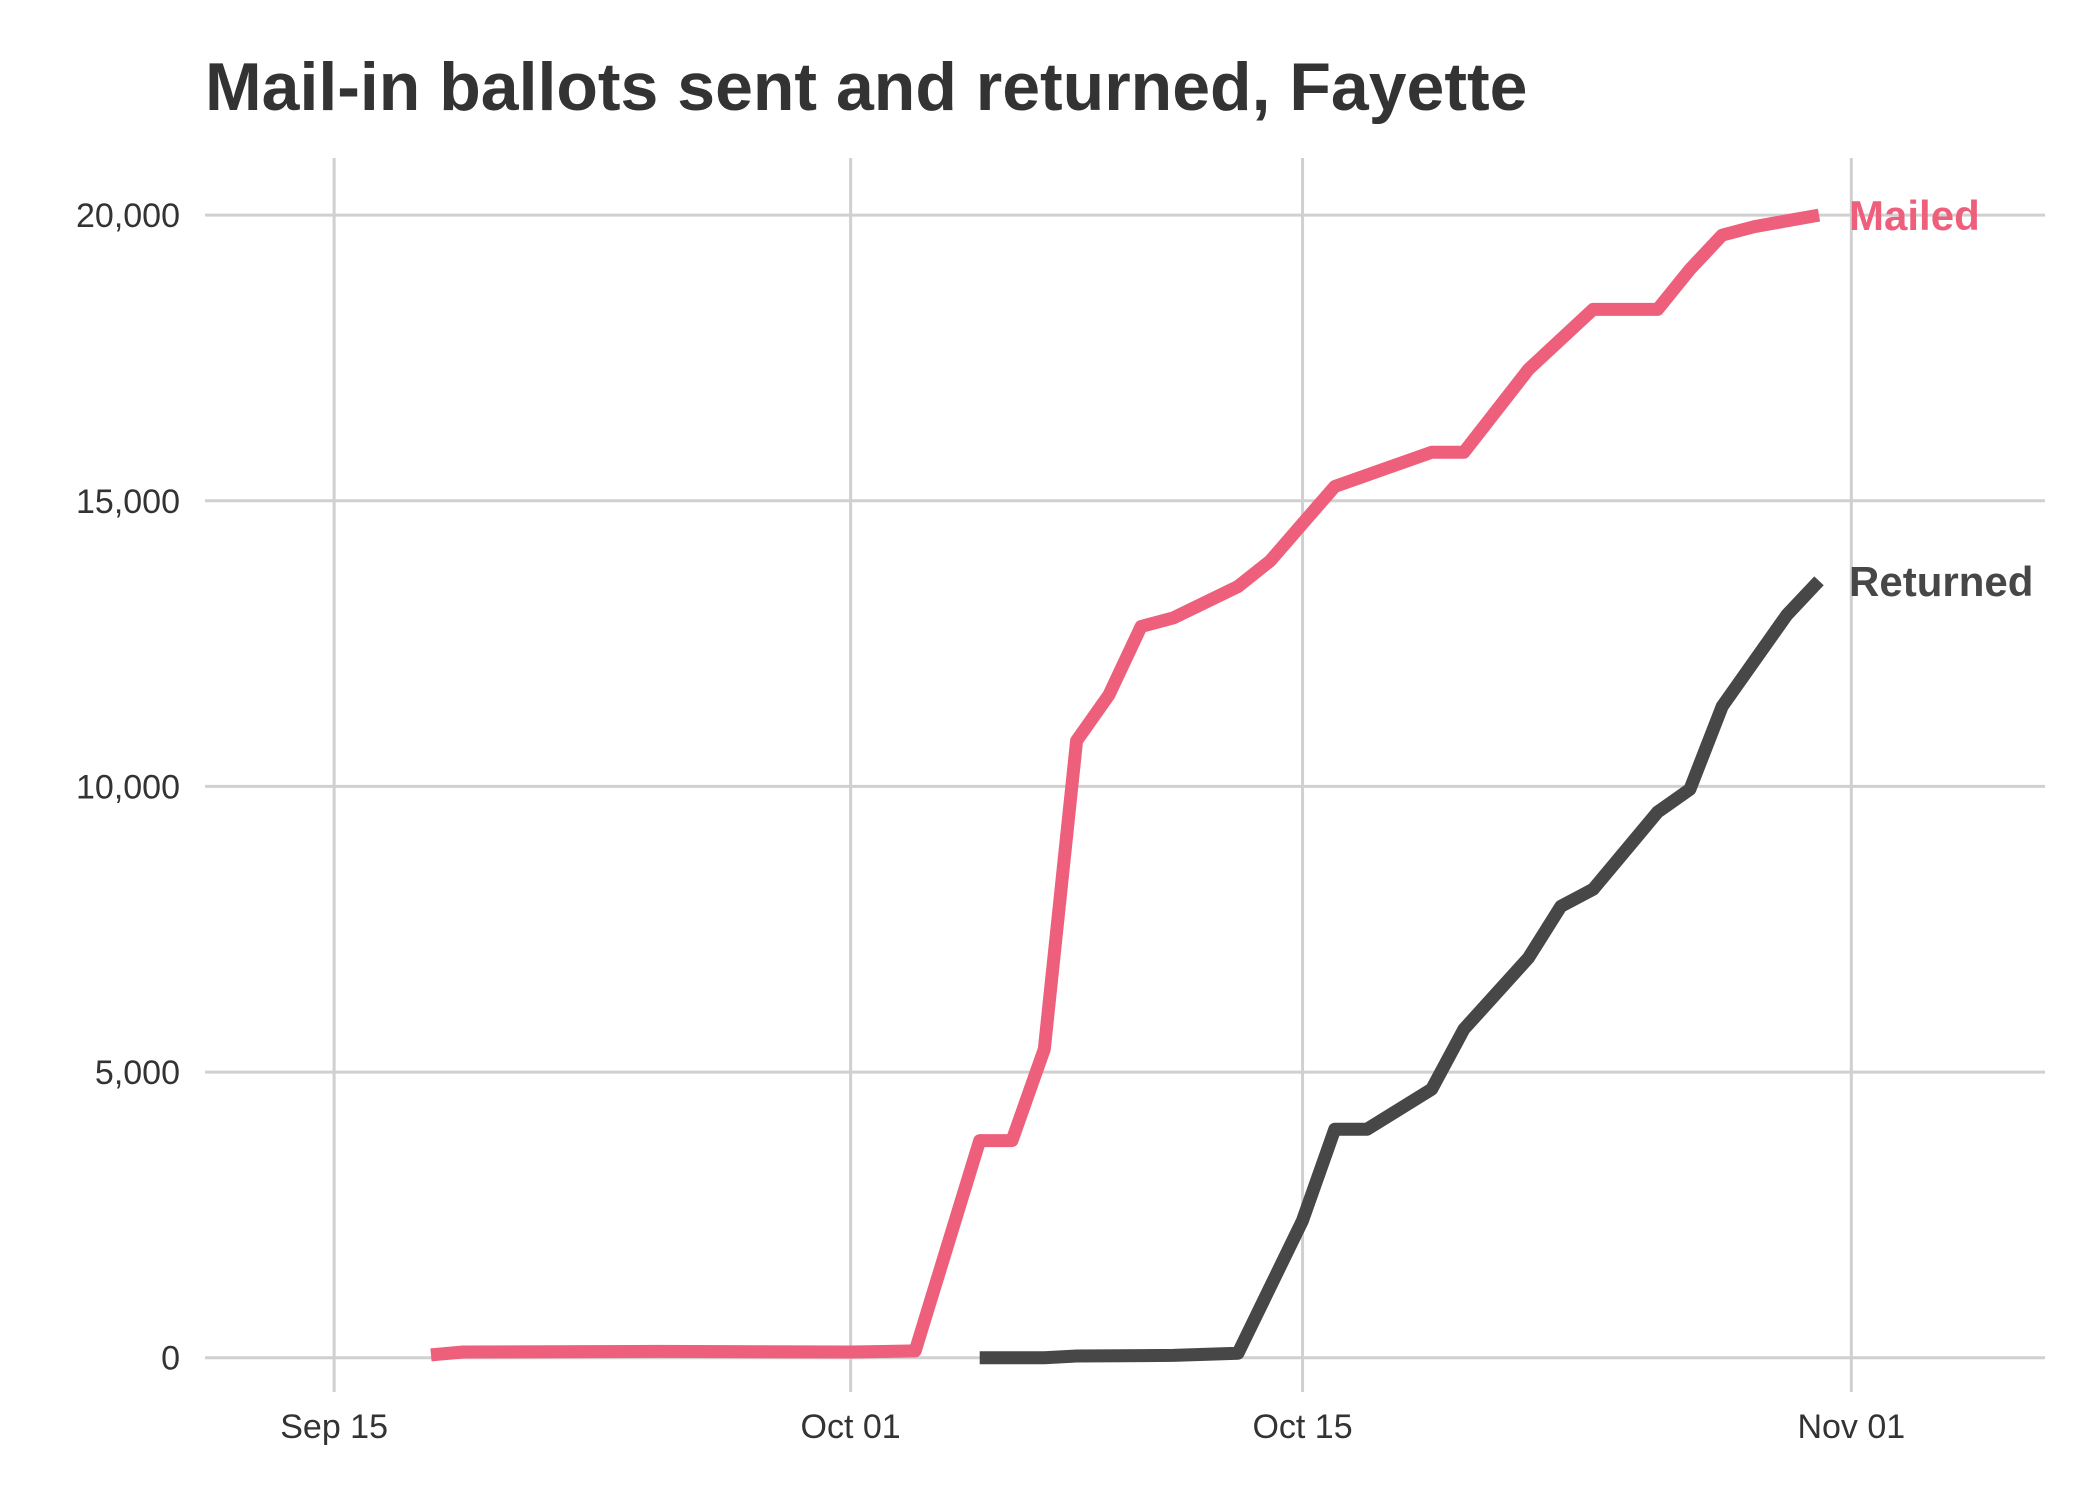 The height and width of the screenshot is (1500, 2100). What do you see at coordinates (851, 1427) in the screenshot?
I see `x-tick-label: Oct 01` at bounding box center [851, 1427].